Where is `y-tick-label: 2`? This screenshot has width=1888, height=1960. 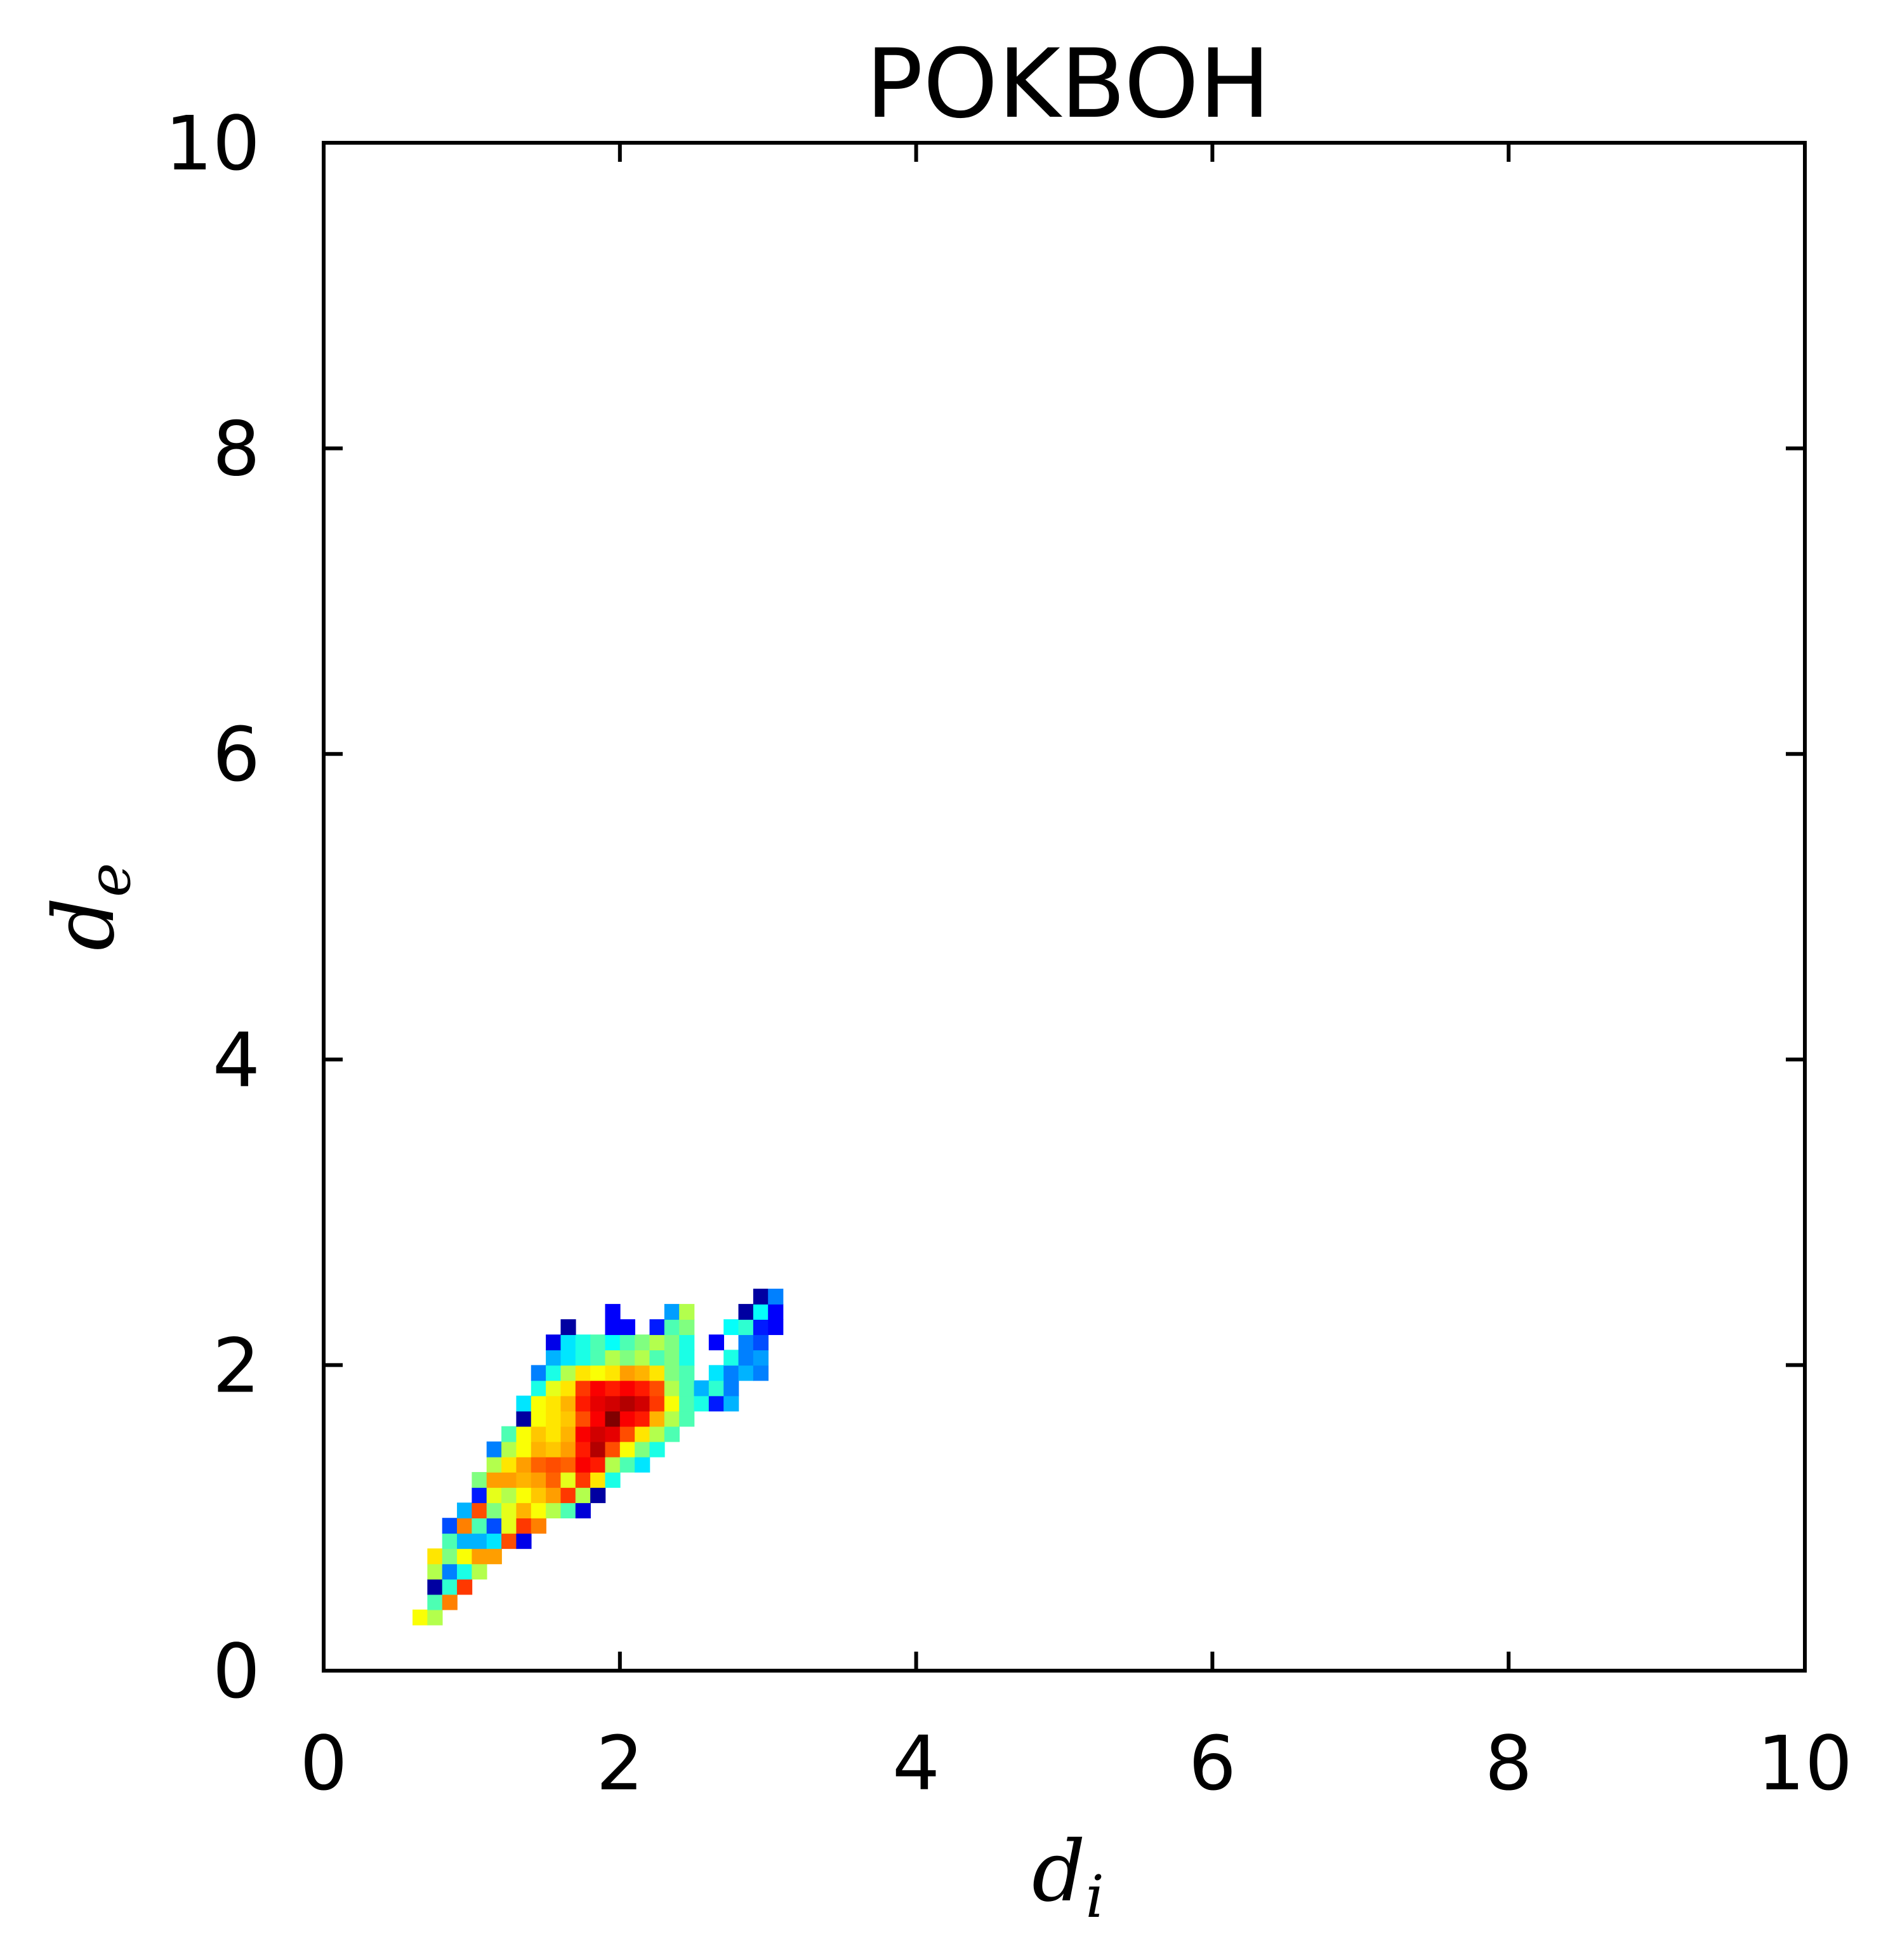 y-tick-label: 2 is located at coordinates (236, 1366).